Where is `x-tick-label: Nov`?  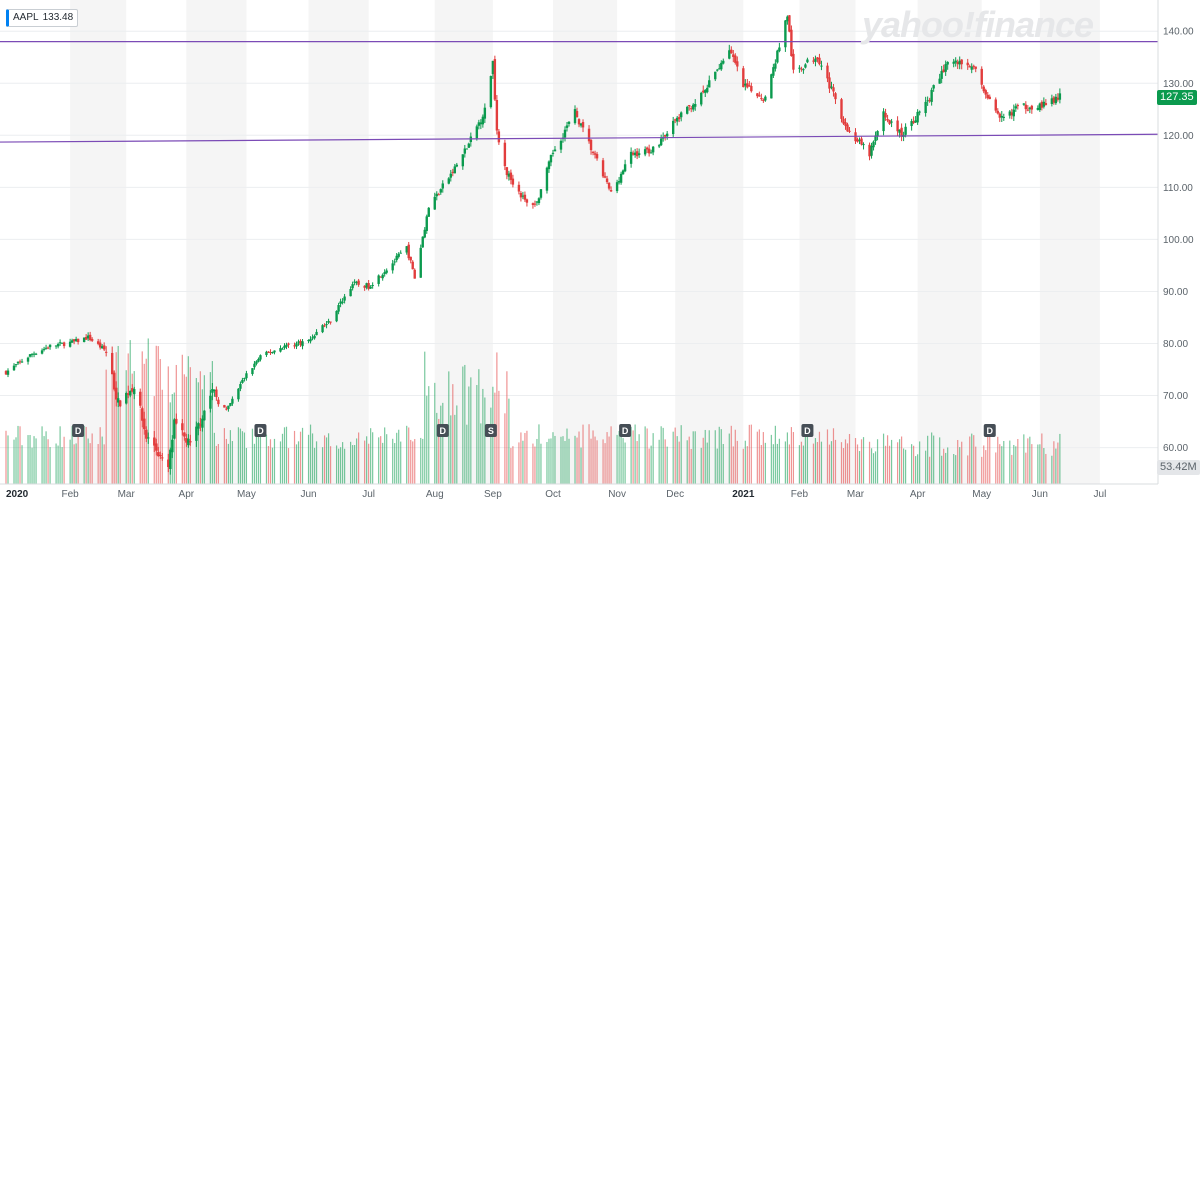
x-tick-label: Nov is located at coordinates (617, 494).